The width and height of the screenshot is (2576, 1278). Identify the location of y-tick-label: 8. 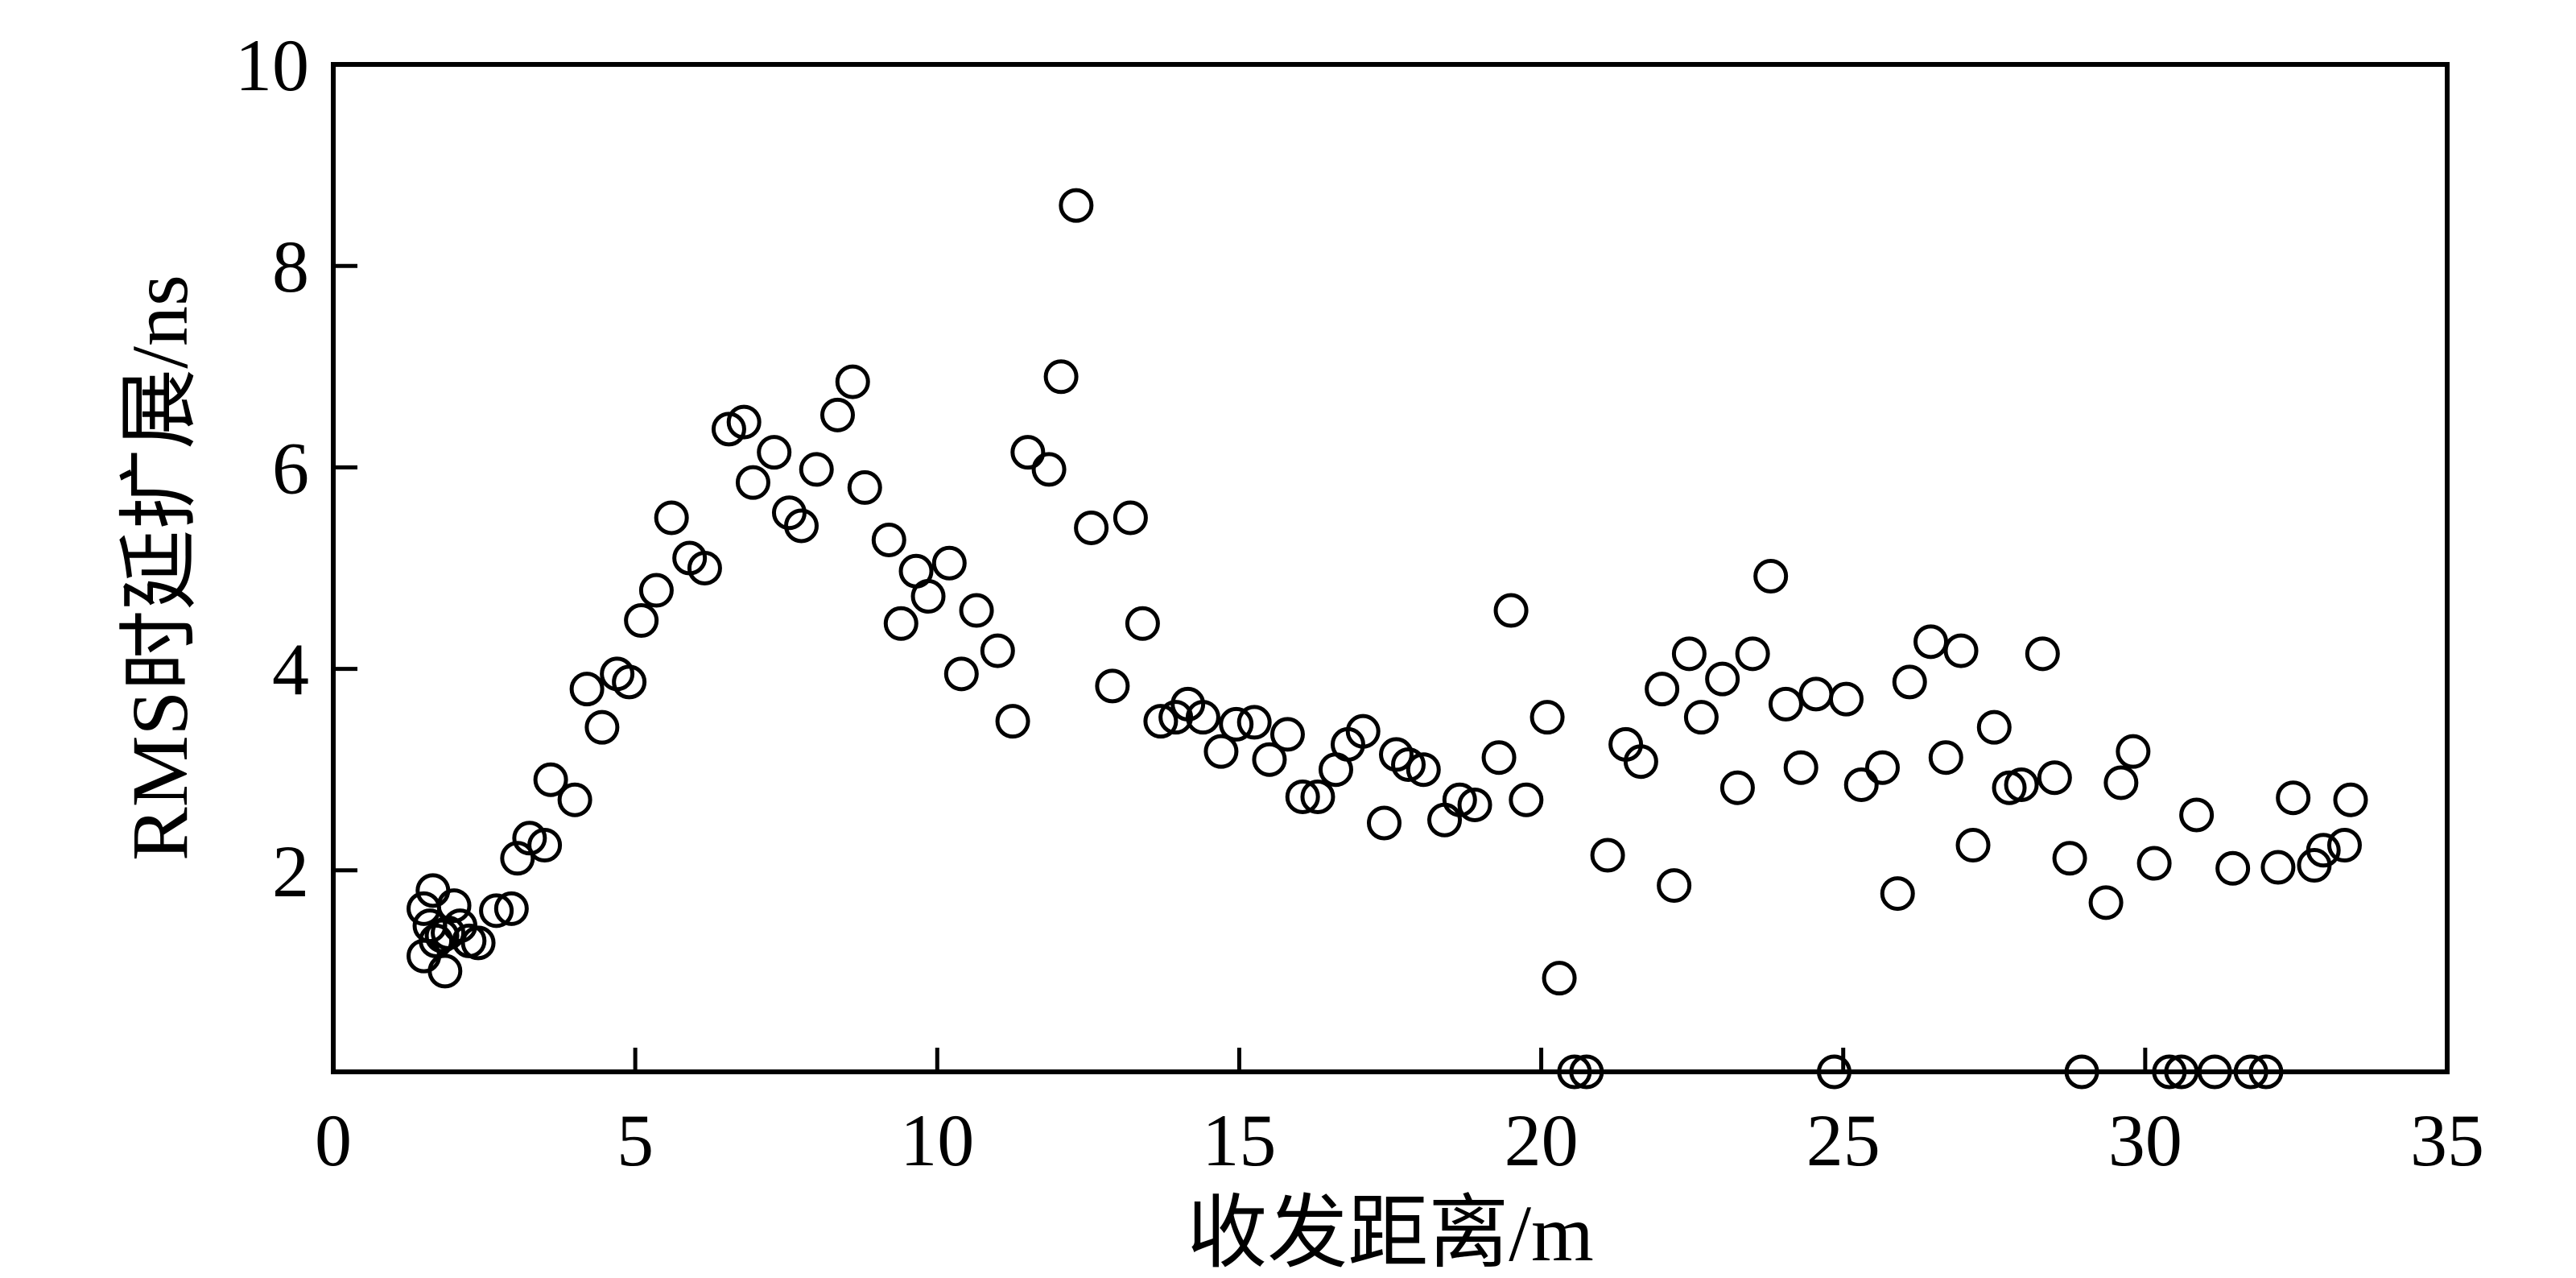
(290, 266).